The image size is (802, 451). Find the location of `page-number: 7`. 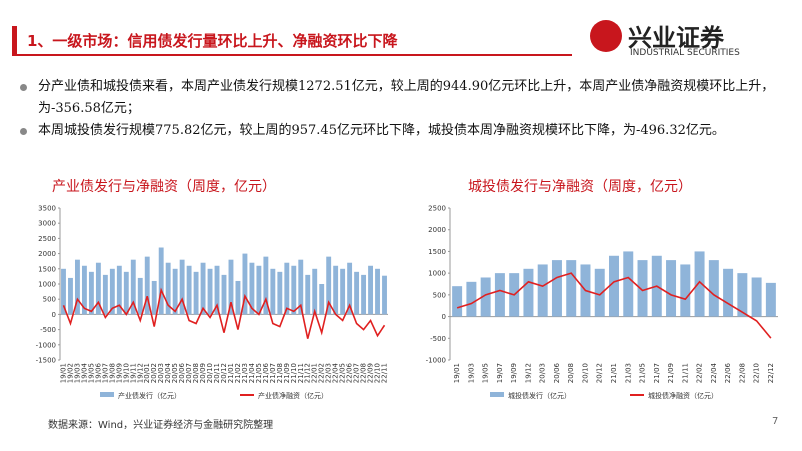

page-number: 7 is located at coordinates (775, 421).